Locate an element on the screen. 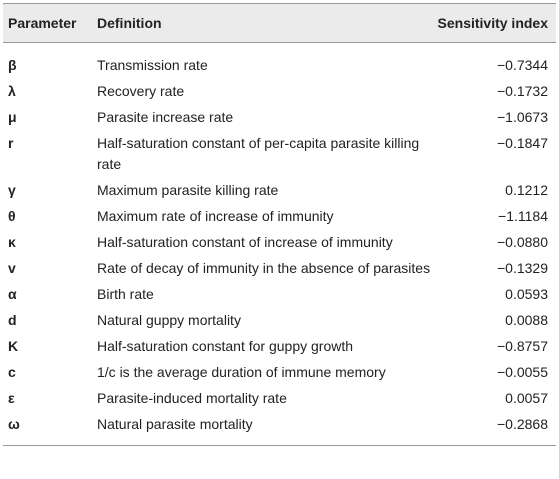  table-cell: Natural guppy mortality is located at coordinates (169, 320).